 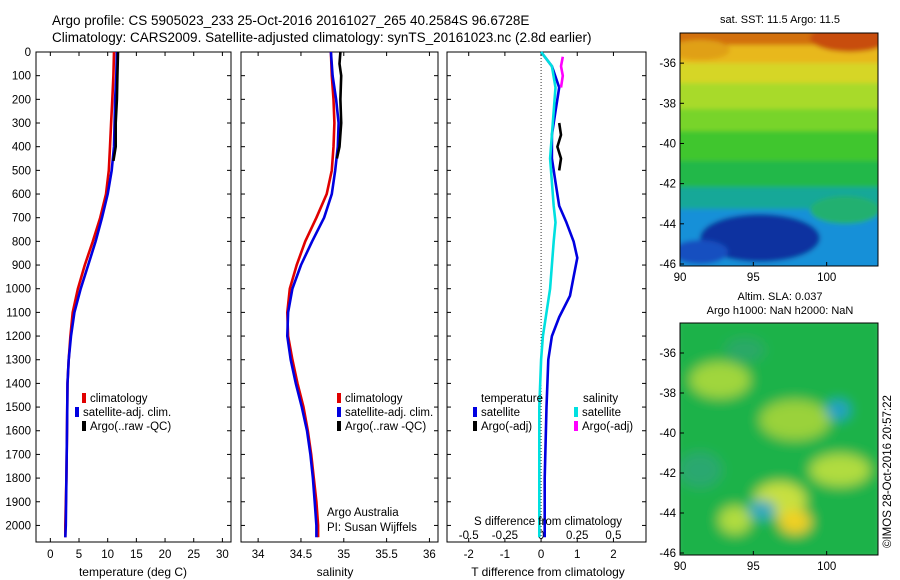 I want to click on depth-tick-label: 1400, so click(x=18, y=384).